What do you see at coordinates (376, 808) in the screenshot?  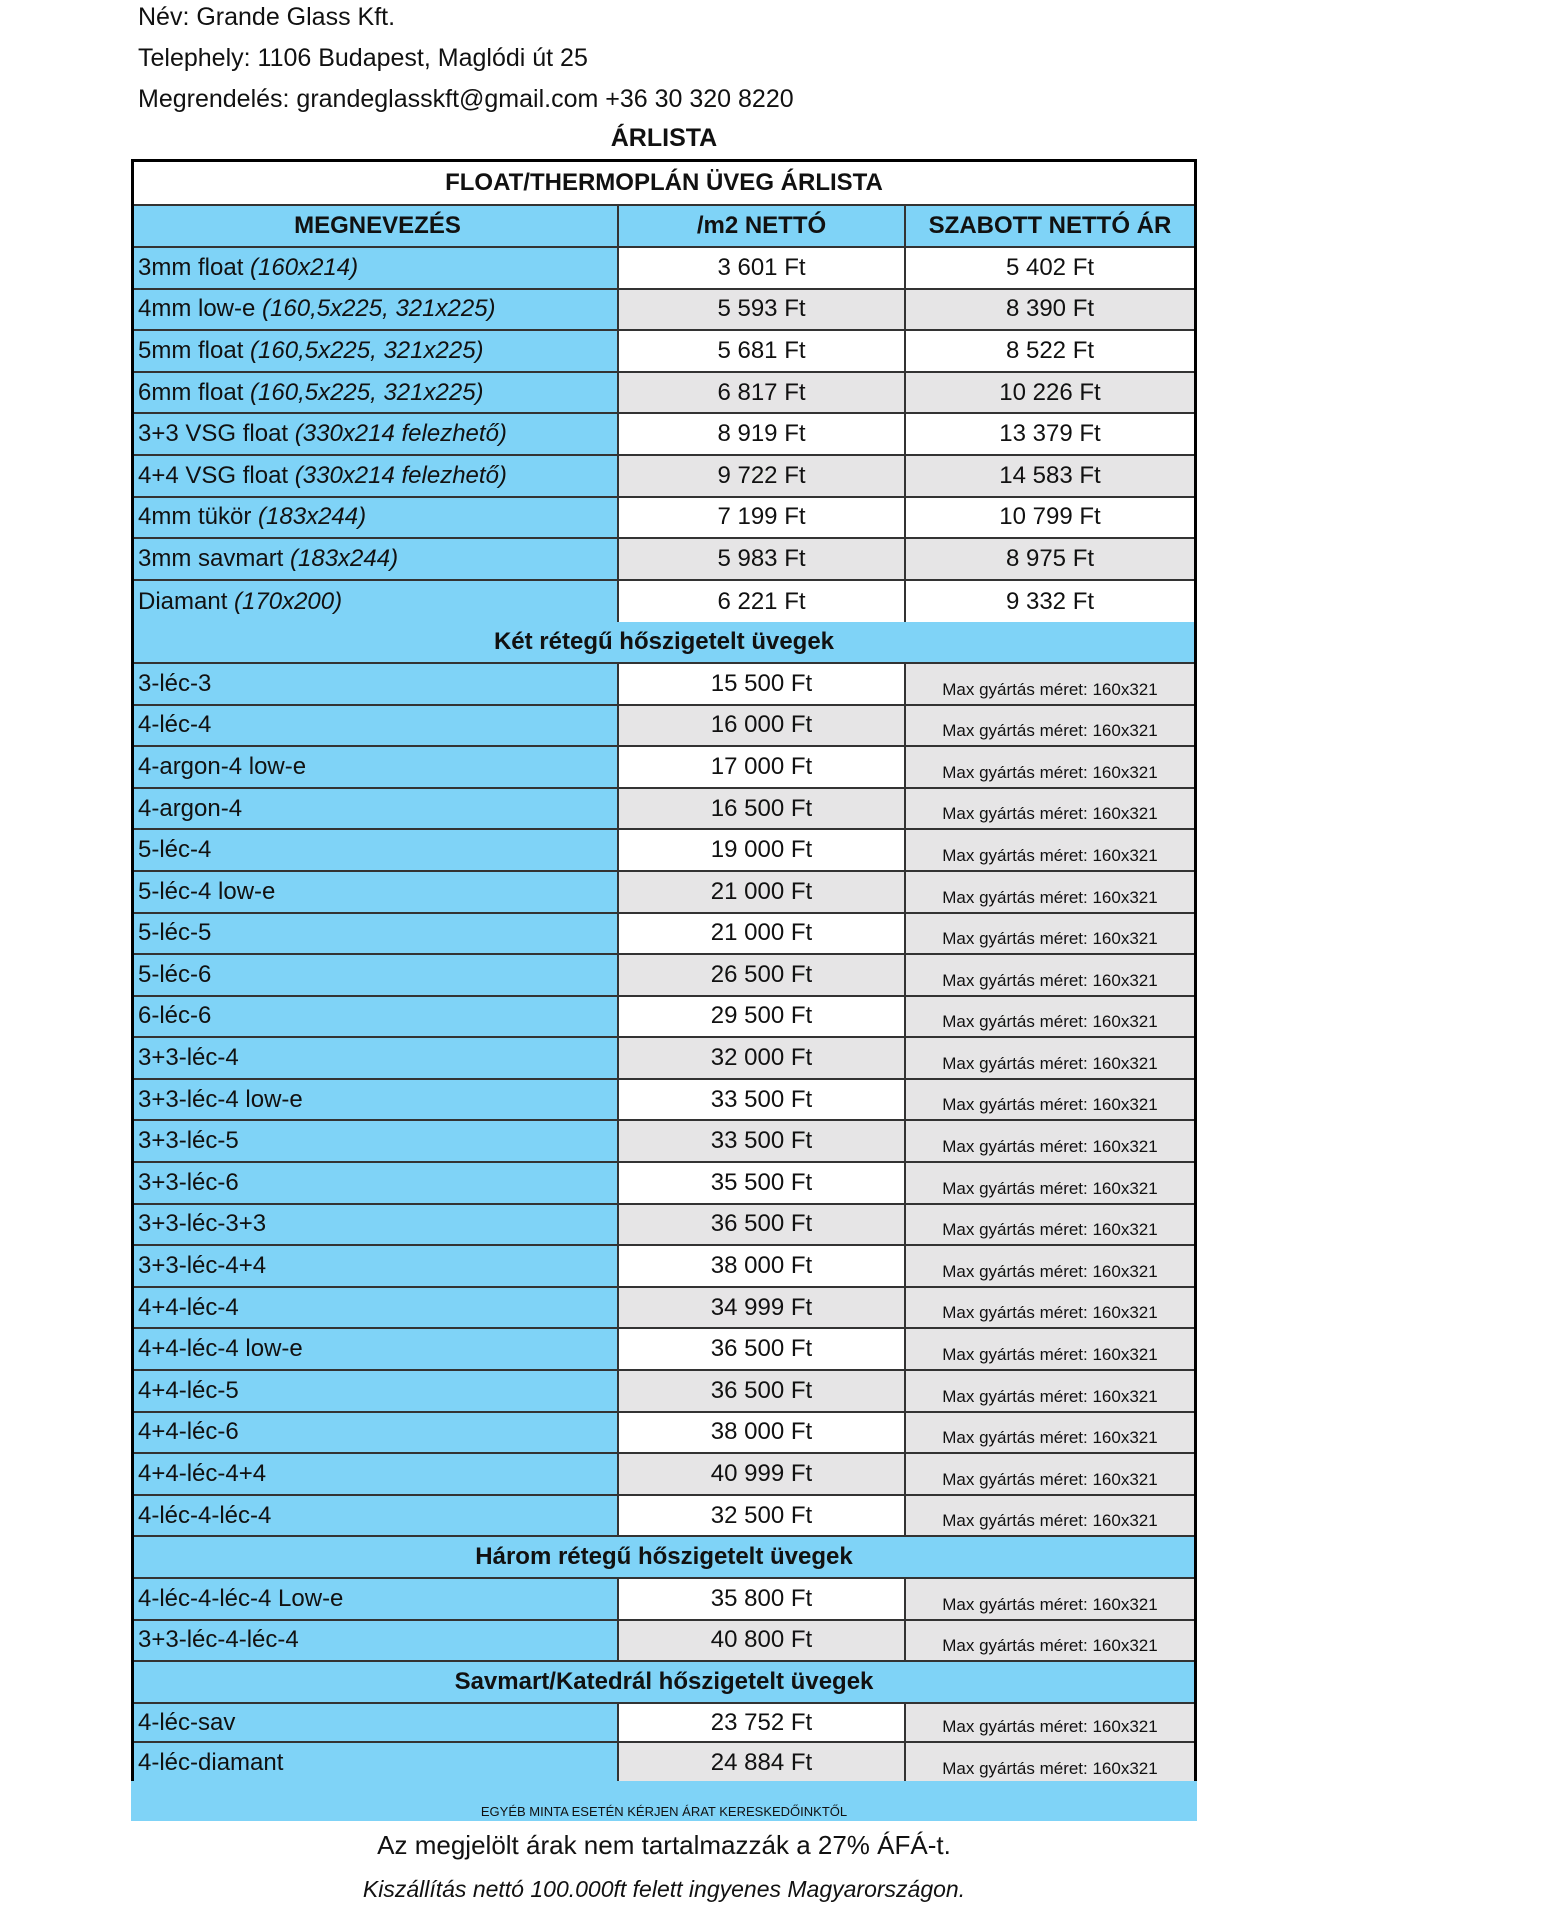 I see `product-name: 4-argon-4` at bounding box center [376, 808].